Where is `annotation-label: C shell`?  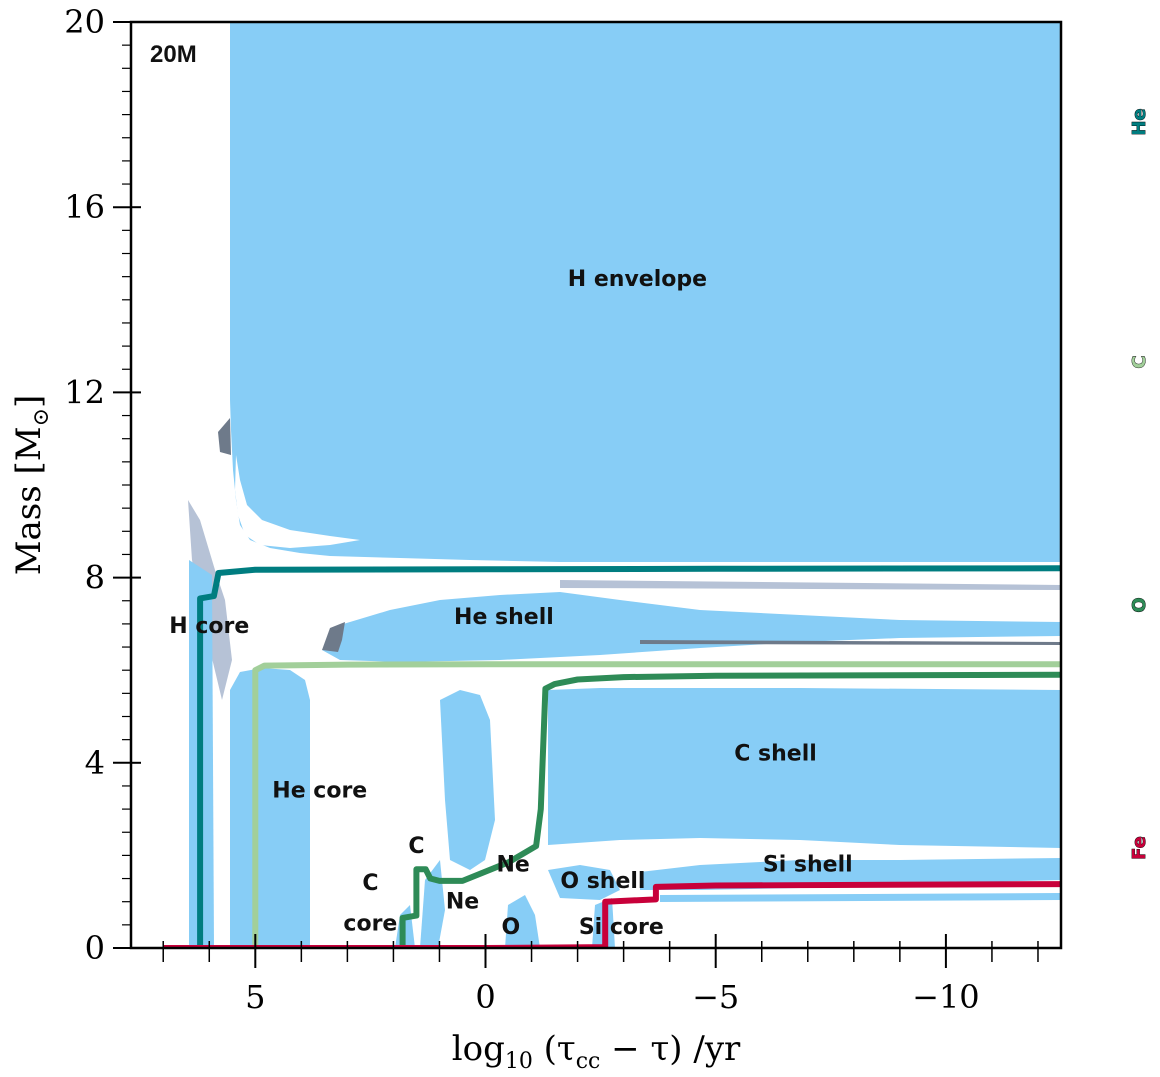
annotation-label: C shell is located at coordinates (775, 753).